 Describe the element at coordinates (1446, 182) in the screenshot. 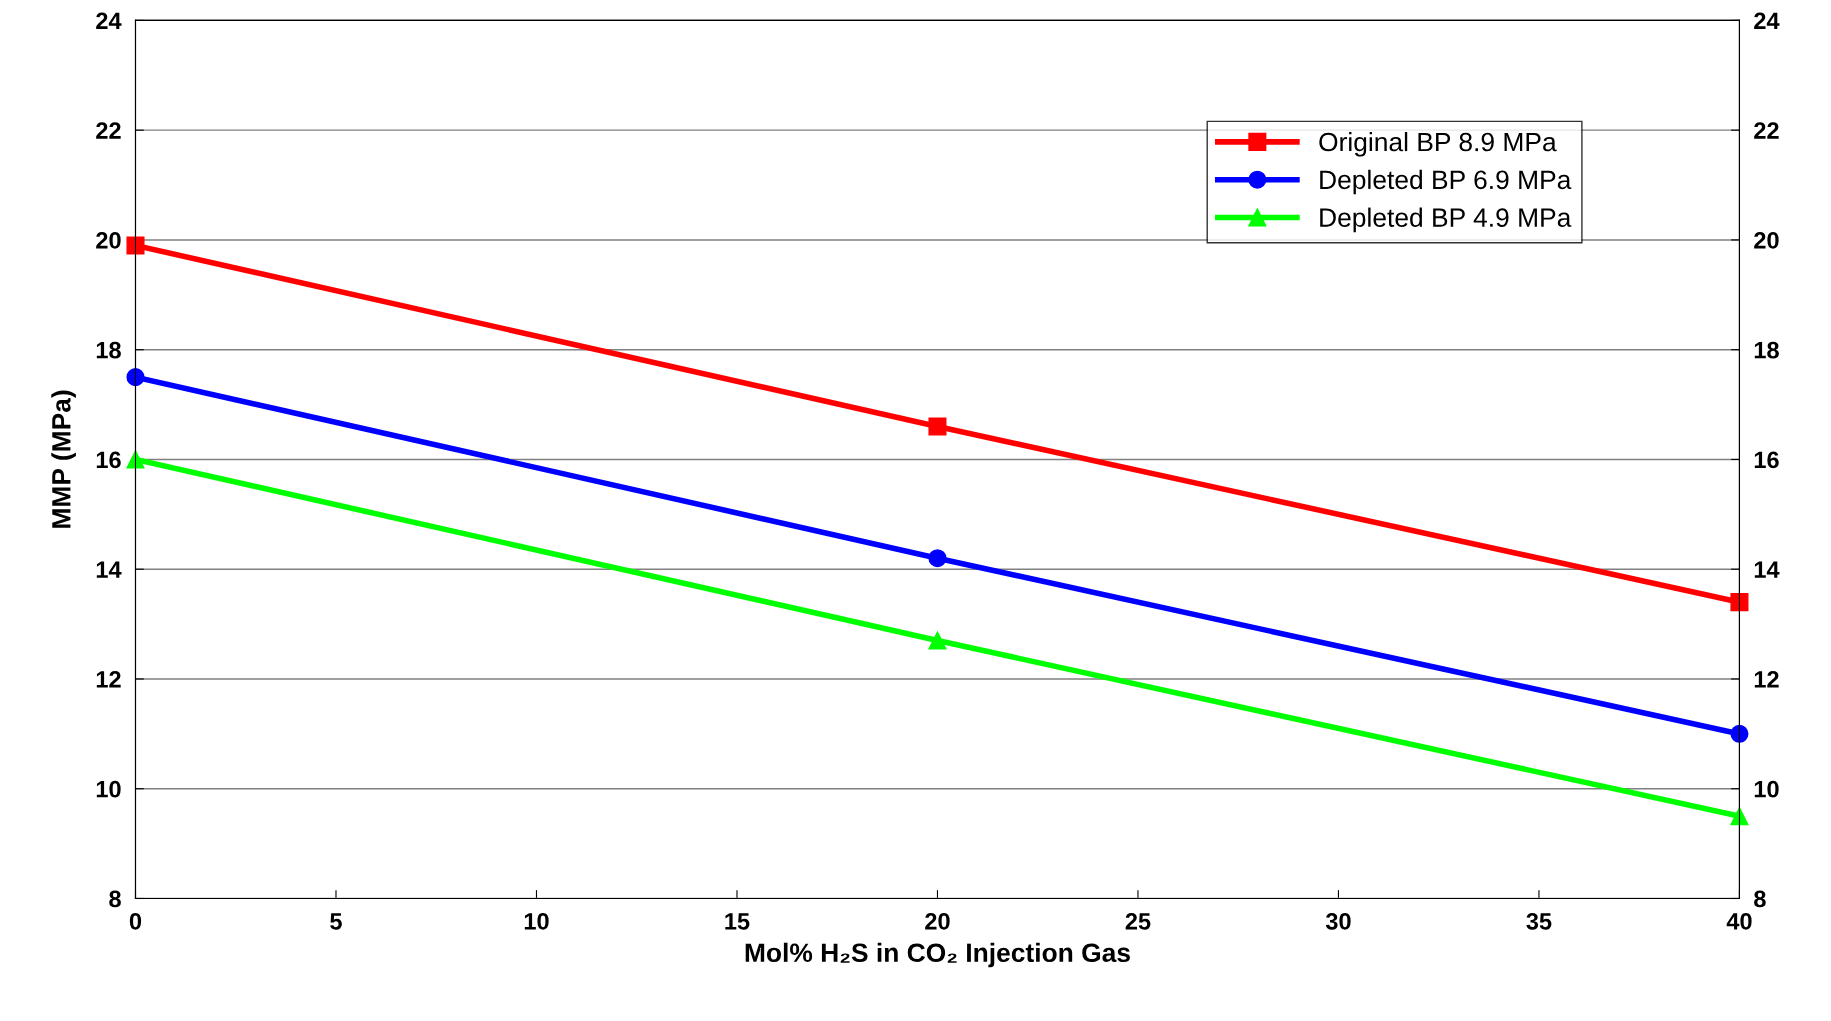

I see `legend-label: Depleted BP 6.9 MPa` at that location.